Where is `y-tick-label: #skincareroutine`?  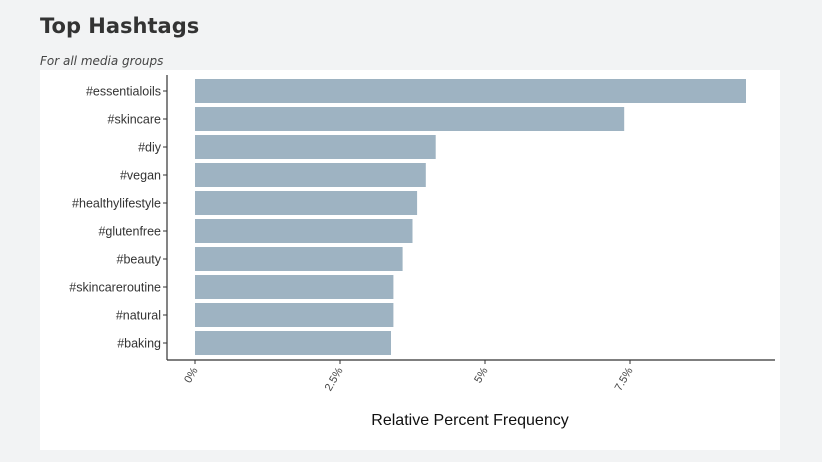 y-tick-label: #skincareroutine is located at coordinates (115, 288).